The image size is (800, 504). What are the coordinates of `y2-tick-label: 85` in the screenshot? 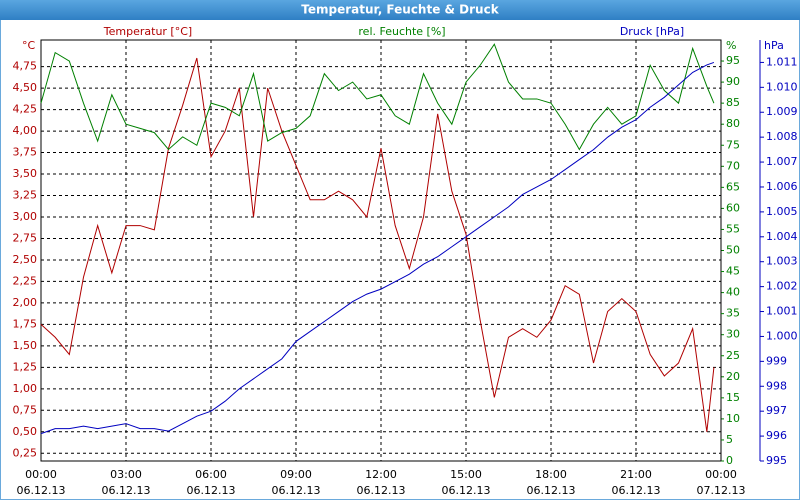 It's located at (733, 102).